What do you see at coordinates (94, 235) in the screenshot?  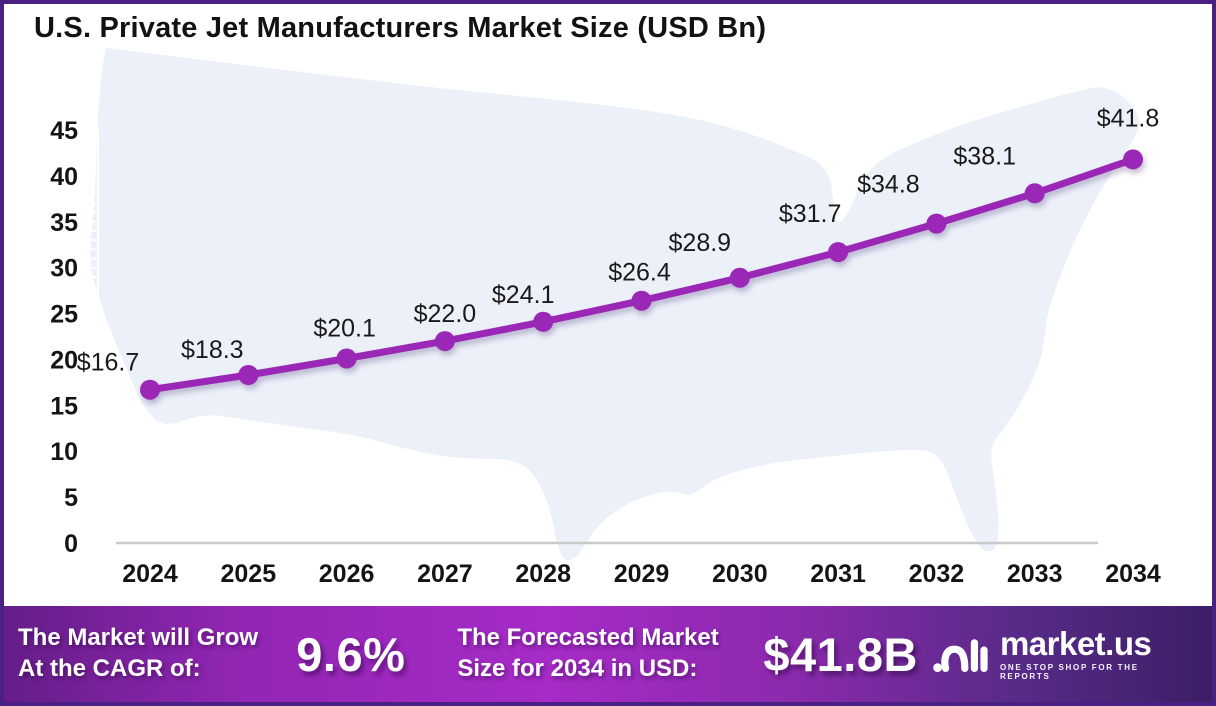 I see `y-axis-ruler` at bounding box center [94, 235].